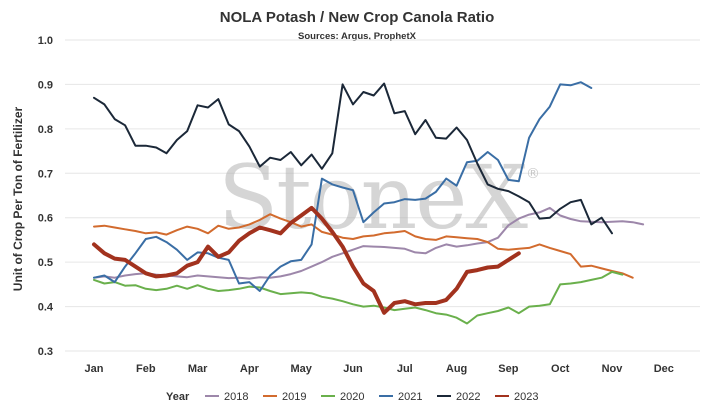 The width and height of the screenshot is (714, 411). Describe the element at coordinates (46, 308) in the screenshot. I see `y-tick-label: 0.4` at that location.